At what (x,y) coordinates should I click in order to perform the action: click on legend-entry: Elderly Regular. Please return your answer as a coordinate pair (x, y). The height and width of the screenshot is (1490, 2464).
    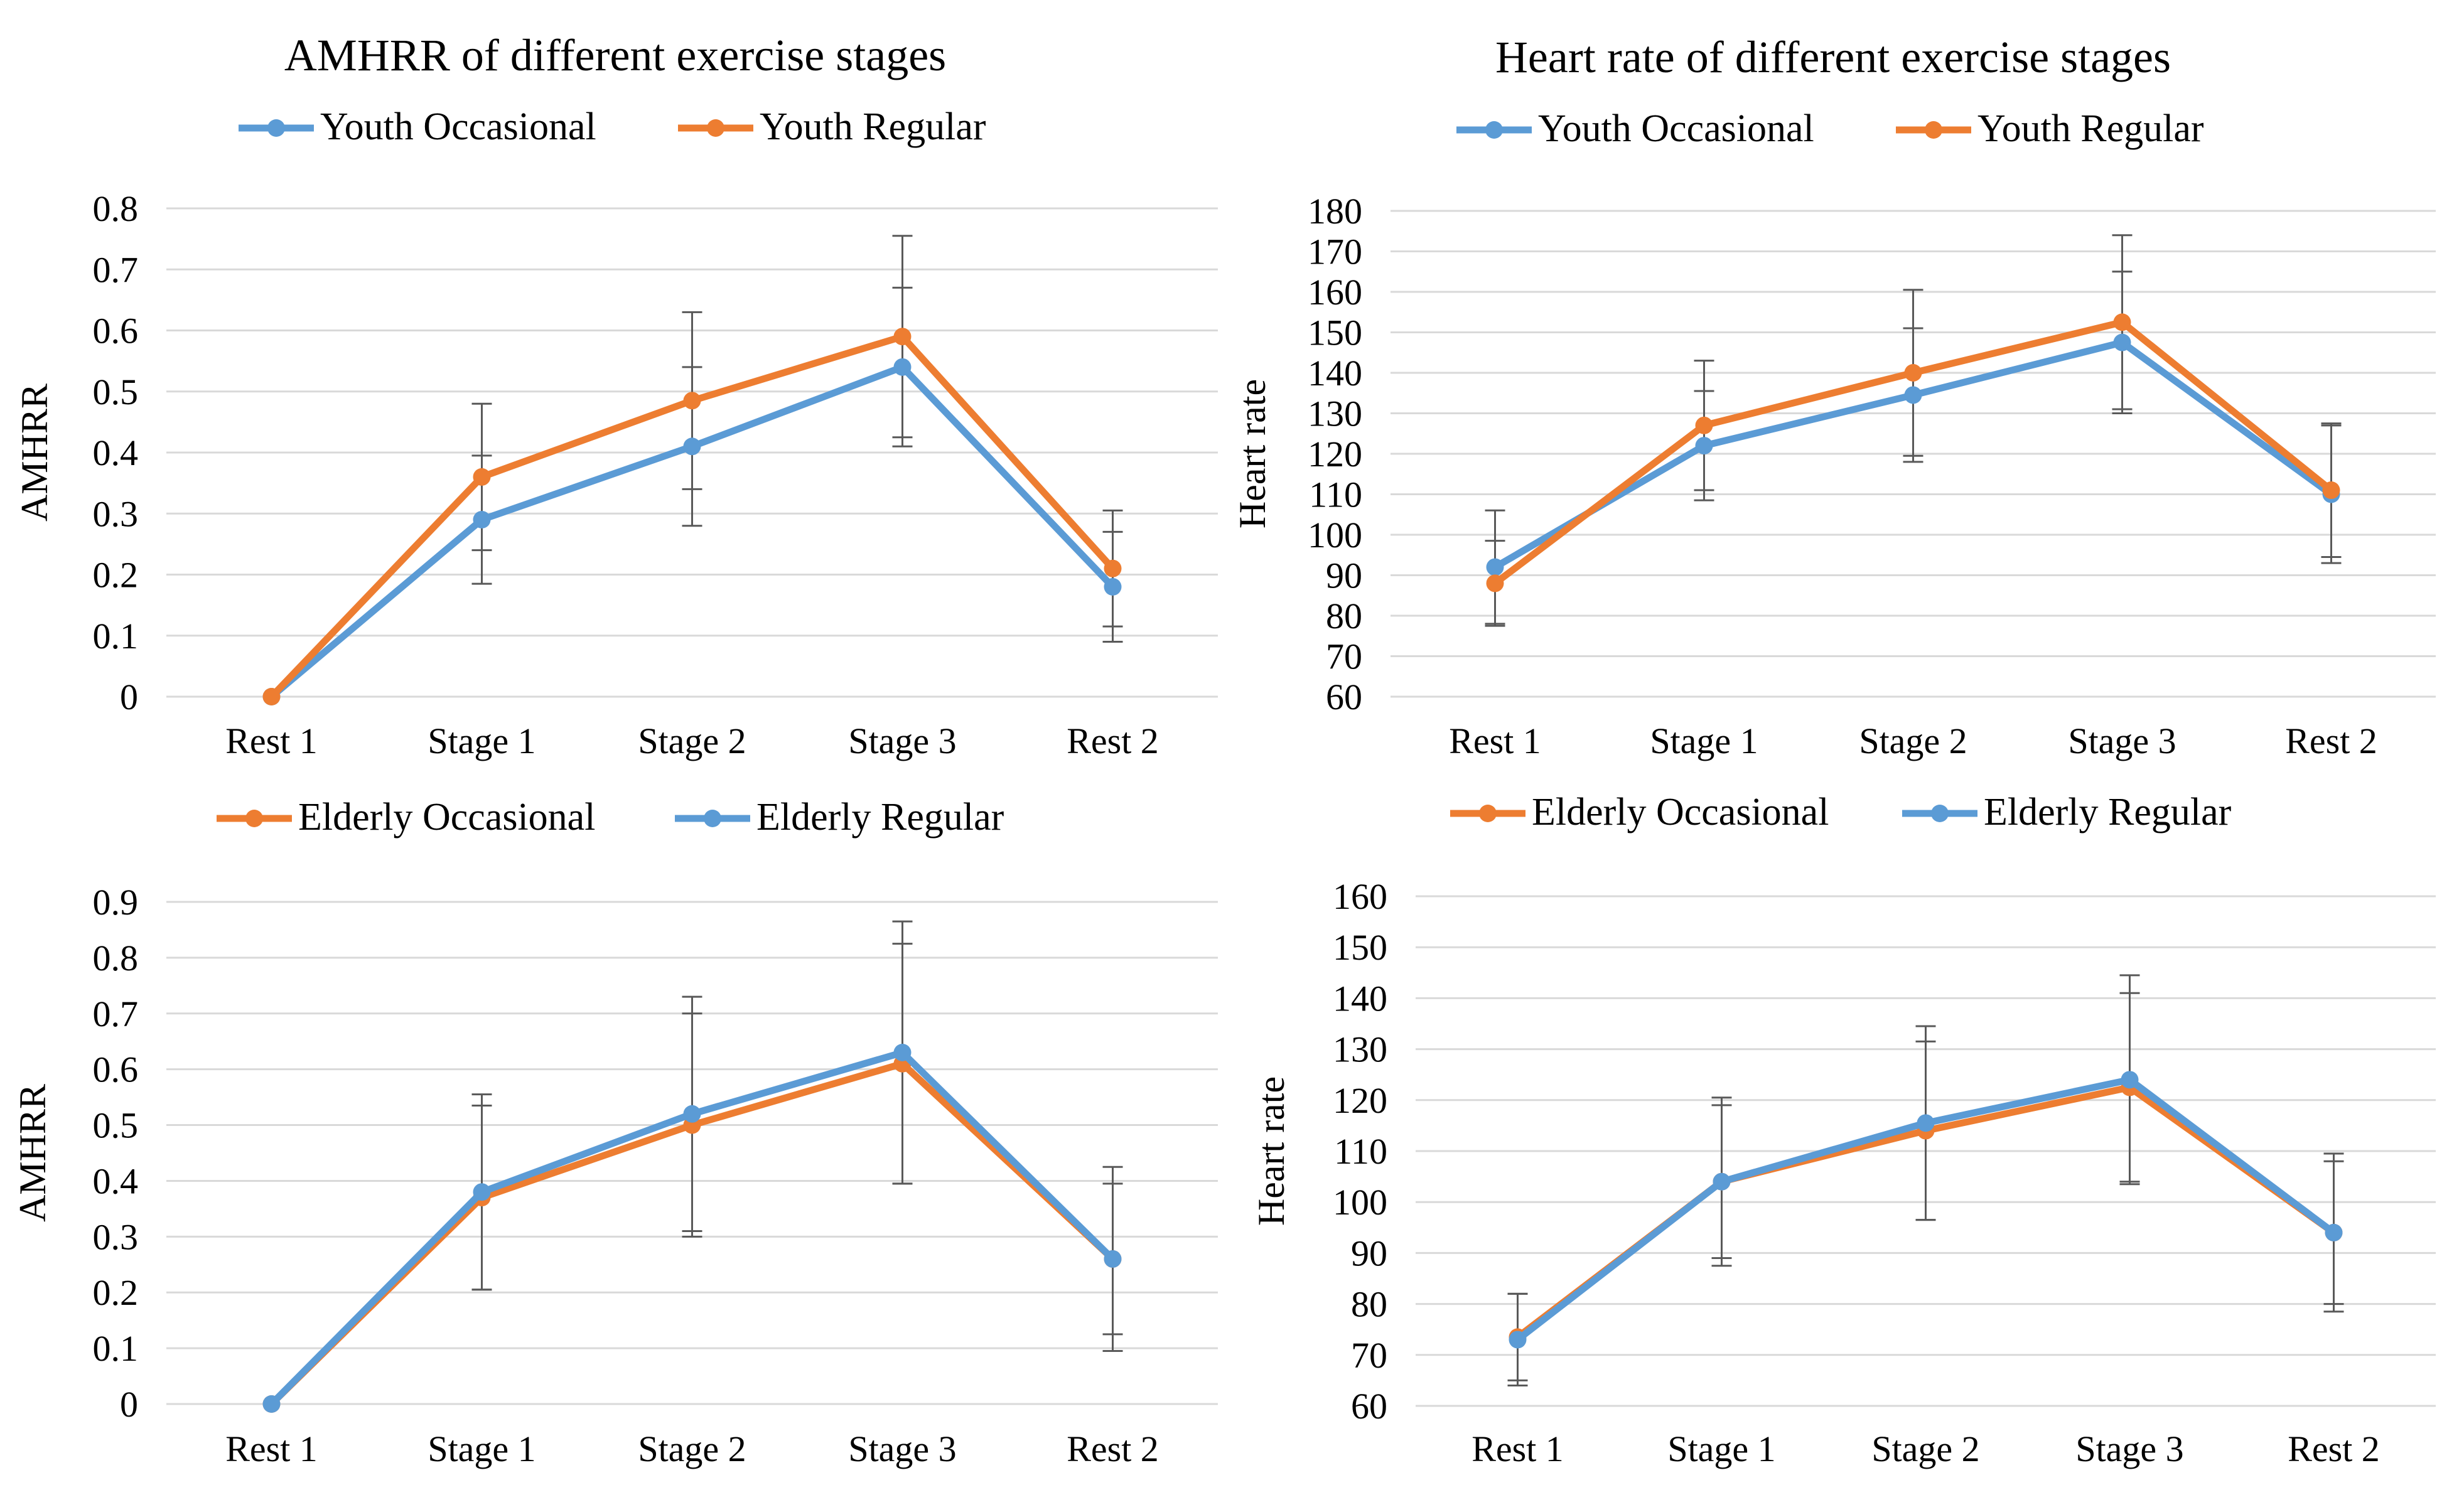
    Looking at the image, I should click on (839, 817).